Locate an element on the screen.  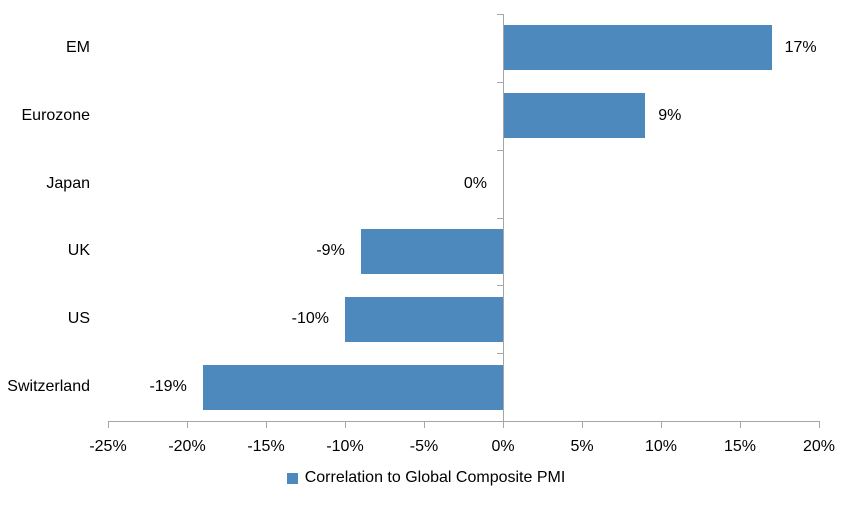
value-label-eurozone: 9% is located at coordinates (670, 115).